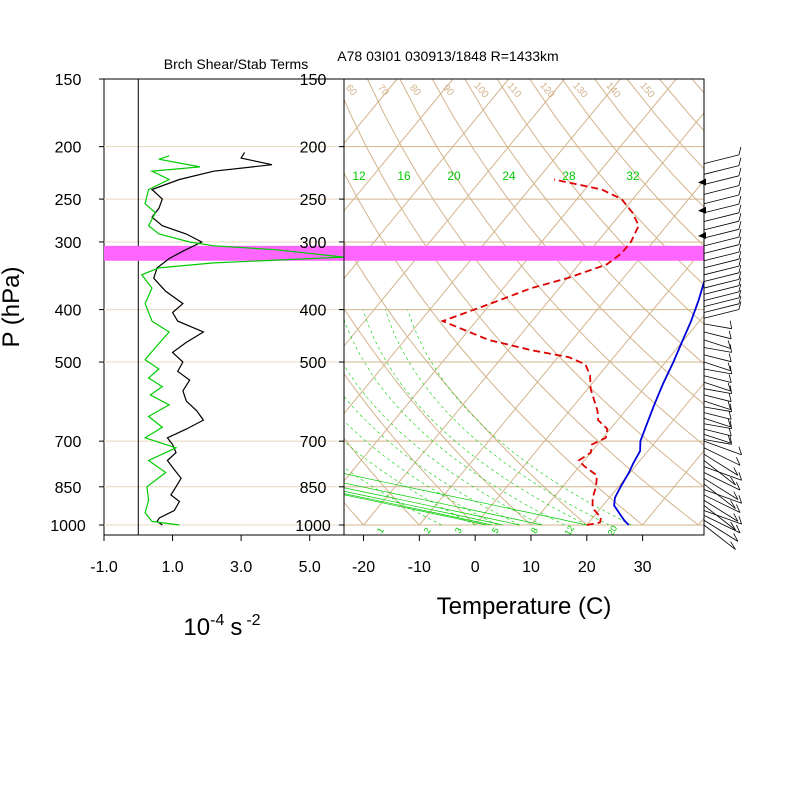 This screenshot has height=800, width=800. I want to click on left-y-tick-label: 200, so click(68, 148).